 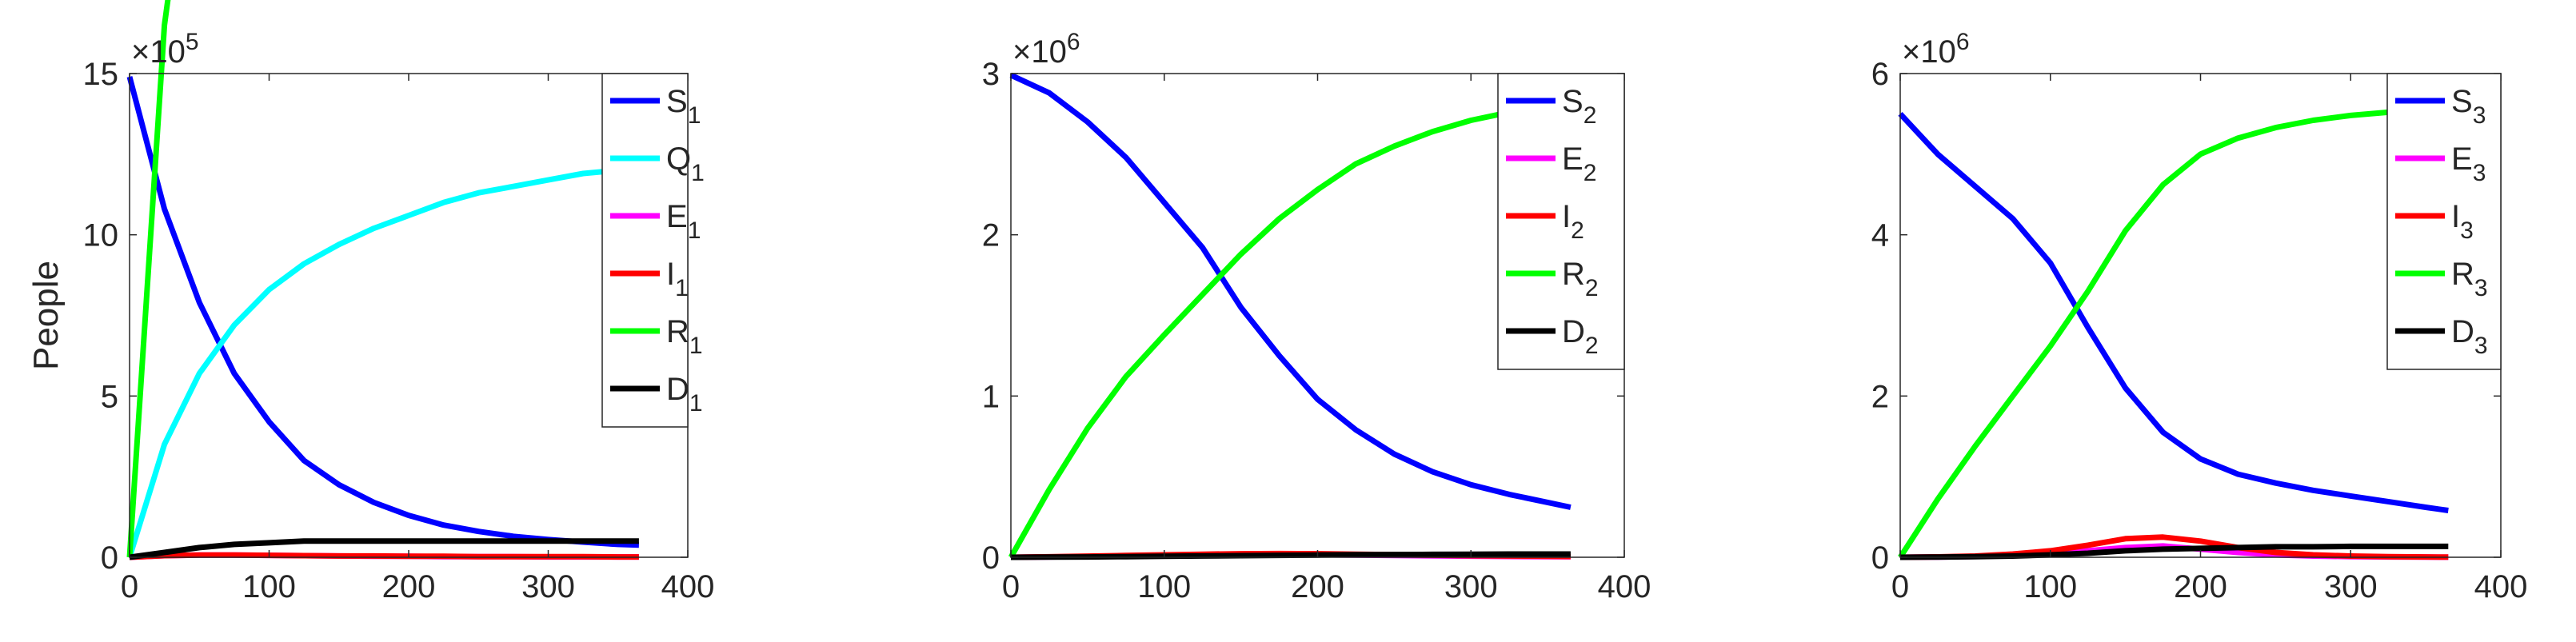 I want to click on y-tick-label: 6, so click(x=1880, y=74).